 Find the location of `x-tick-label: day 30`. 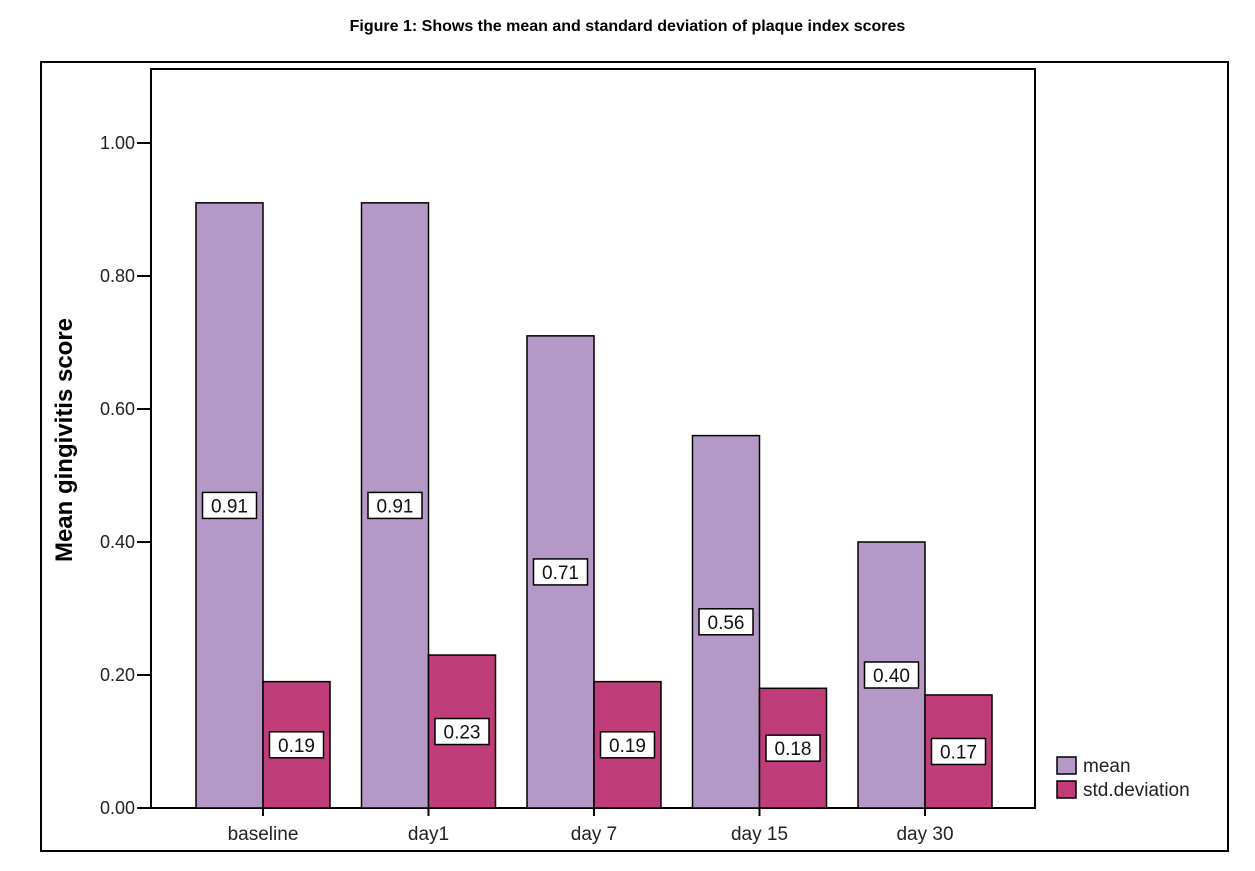

x-tick-label: day 30 is located at coordinates (924, 834).